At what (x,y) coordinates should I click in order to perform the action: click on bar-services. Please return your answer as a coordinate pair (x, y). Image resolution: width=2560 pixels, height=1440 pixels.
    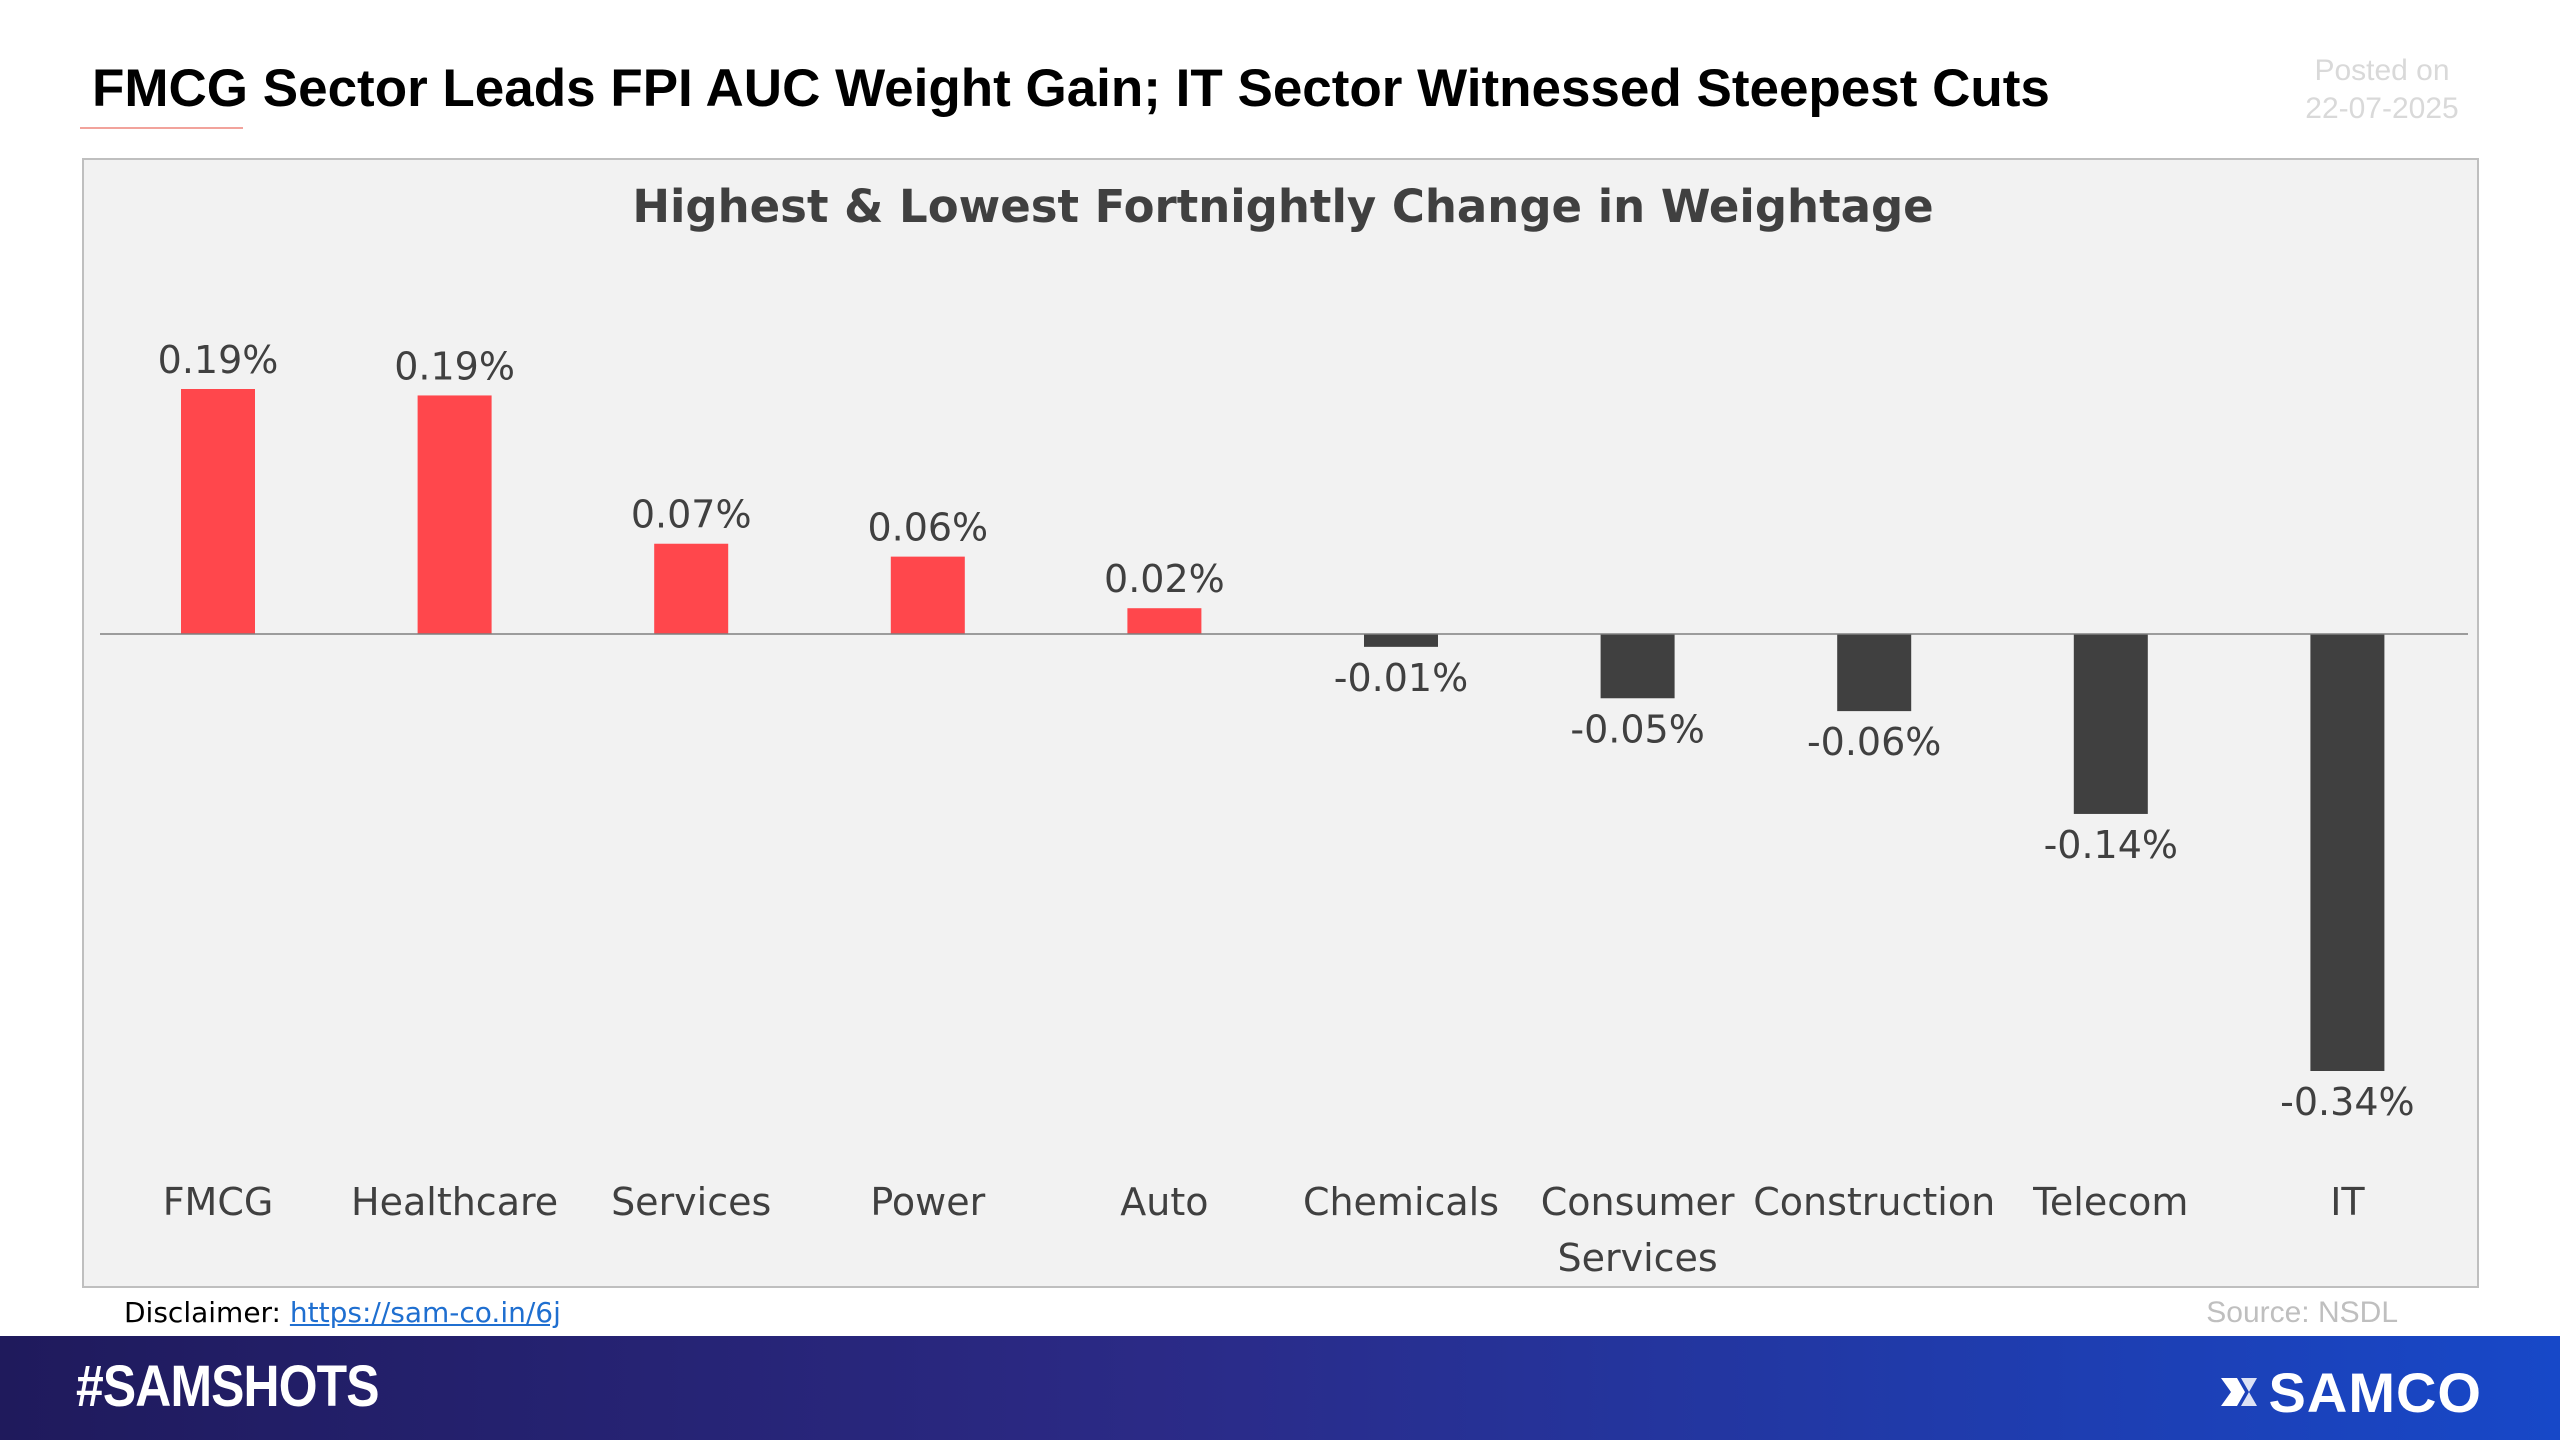
    Looking at the image, I should click on (691, 588).